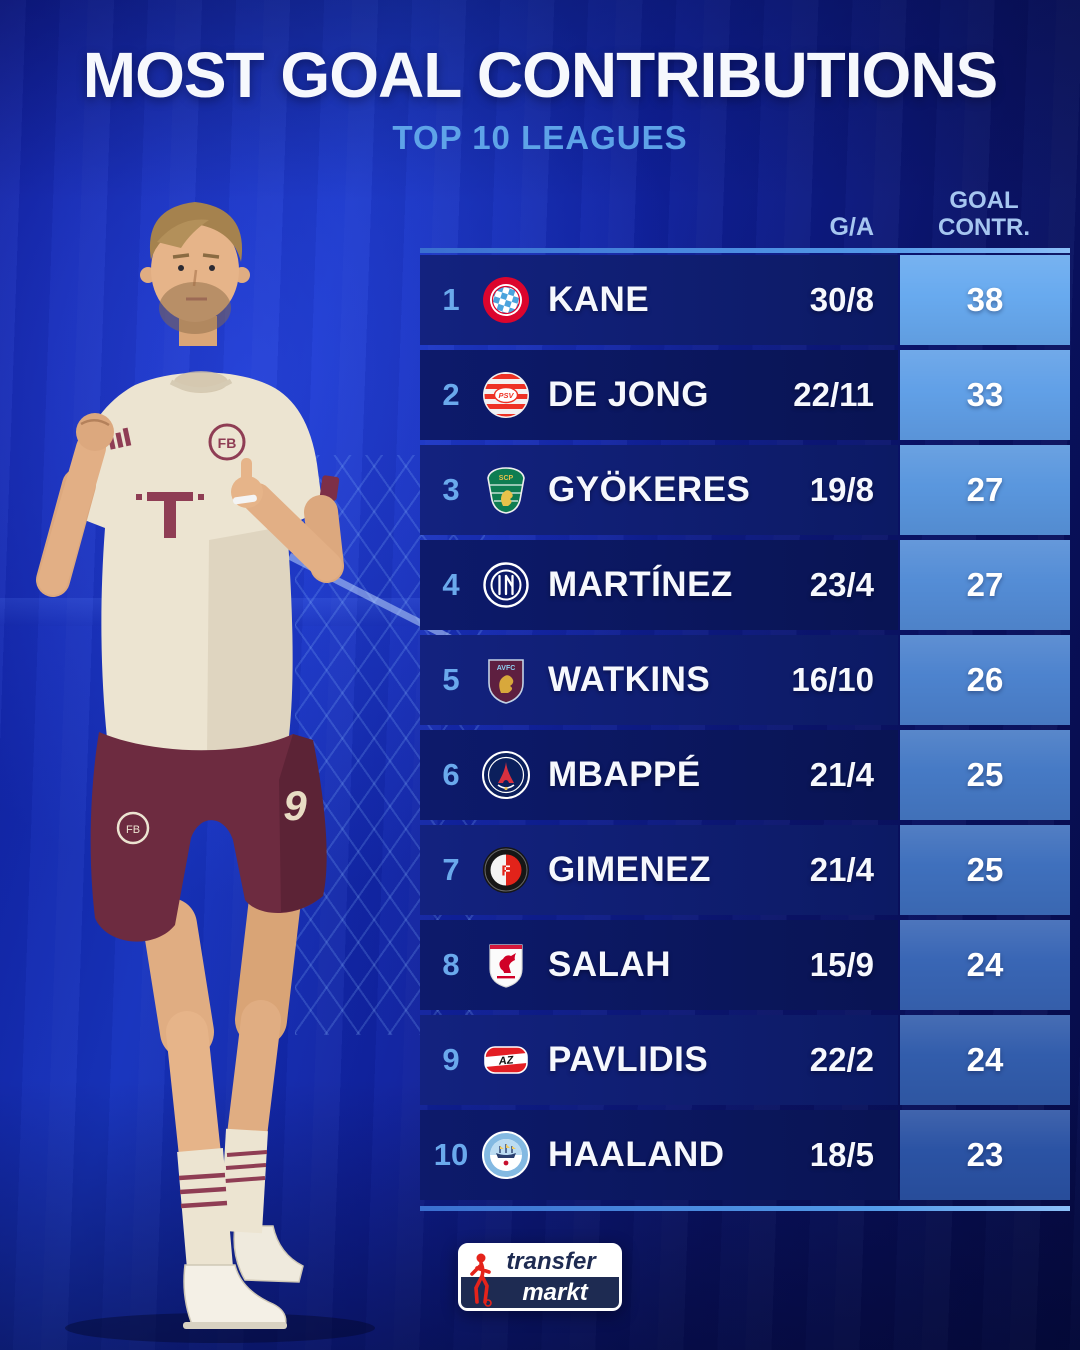 This screenshot has width=1080, height=1350. What do you see at coordinates (628, 1059) in the screenshot?
I see `player-name: PAVLIDIS` at bounding box center [628, 1059].